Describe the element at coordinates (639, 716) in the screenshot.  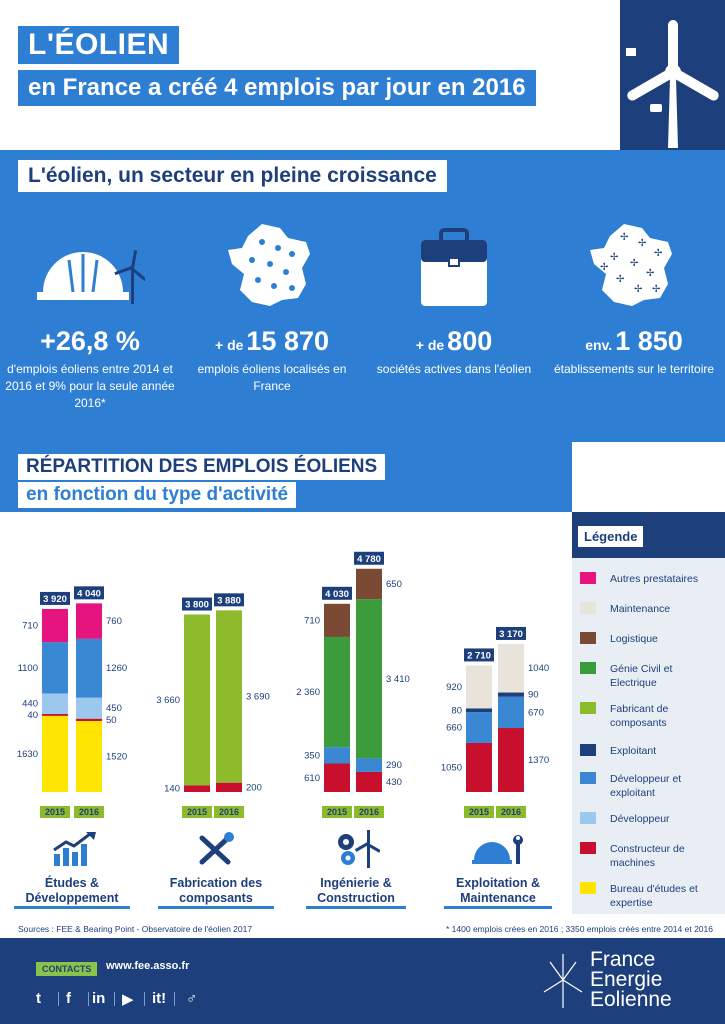
I see `legend-label: Fabricant de composants` at that location.